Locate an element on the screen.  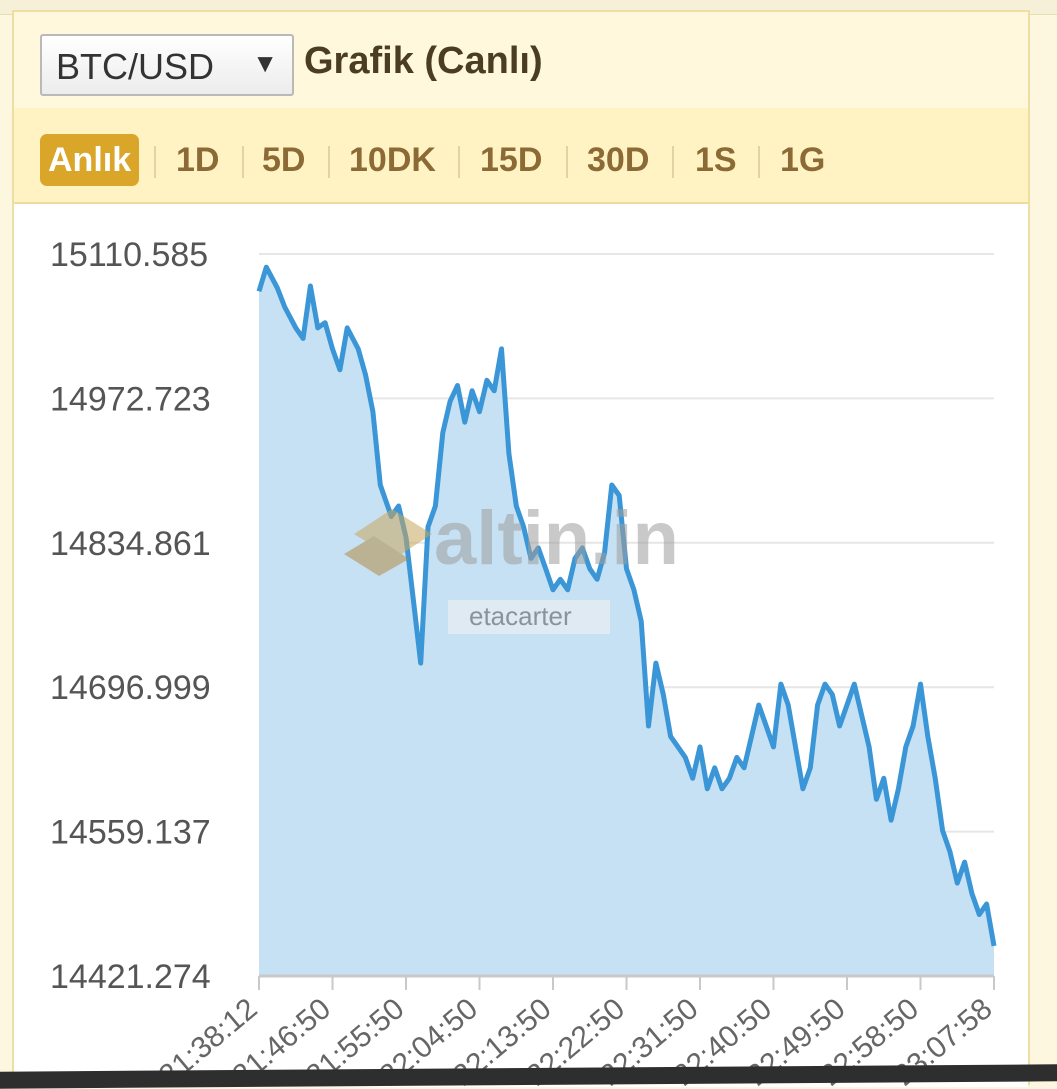
tab-5d: 5D is located at coordinates (284, 160).